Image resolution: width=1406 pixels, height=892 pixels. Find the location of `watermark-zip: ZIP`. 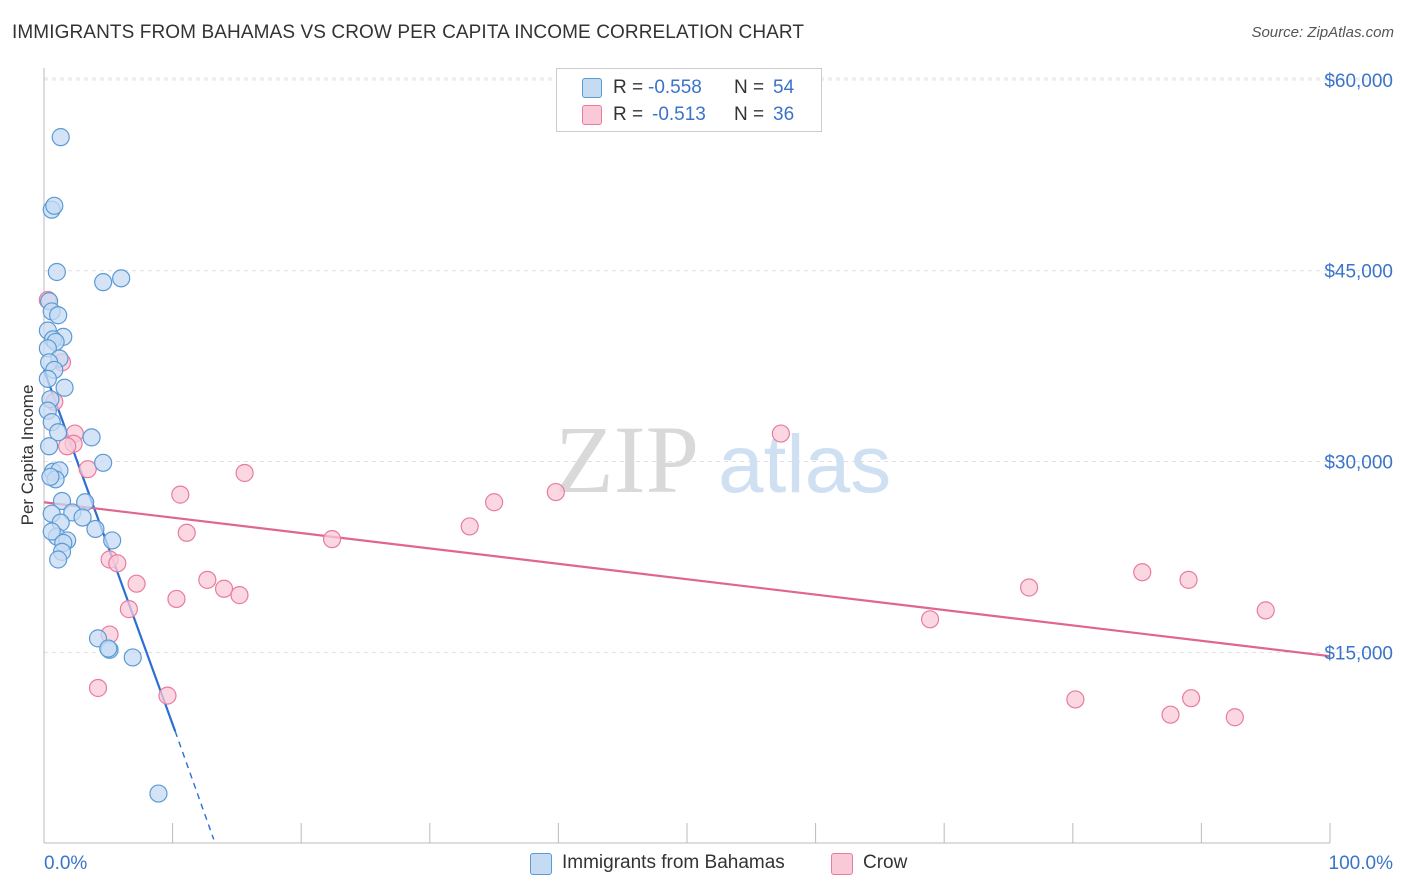

watermark-zip: ZIP is located at coordinates (627, 459).